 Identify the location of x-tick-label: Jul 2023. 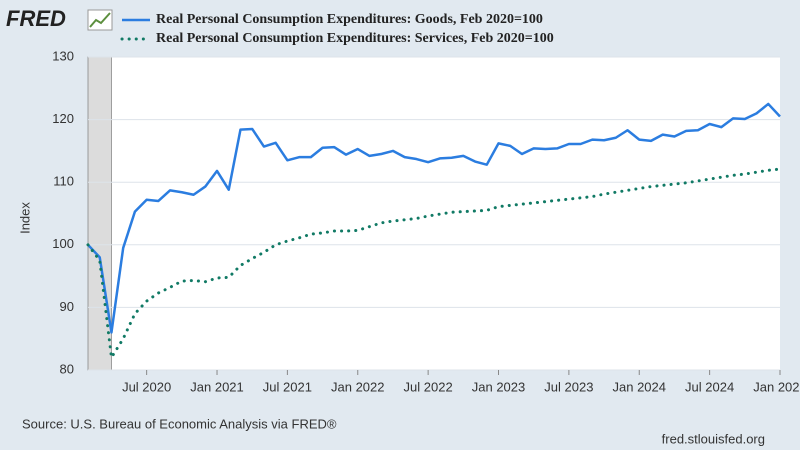
(568, 386).